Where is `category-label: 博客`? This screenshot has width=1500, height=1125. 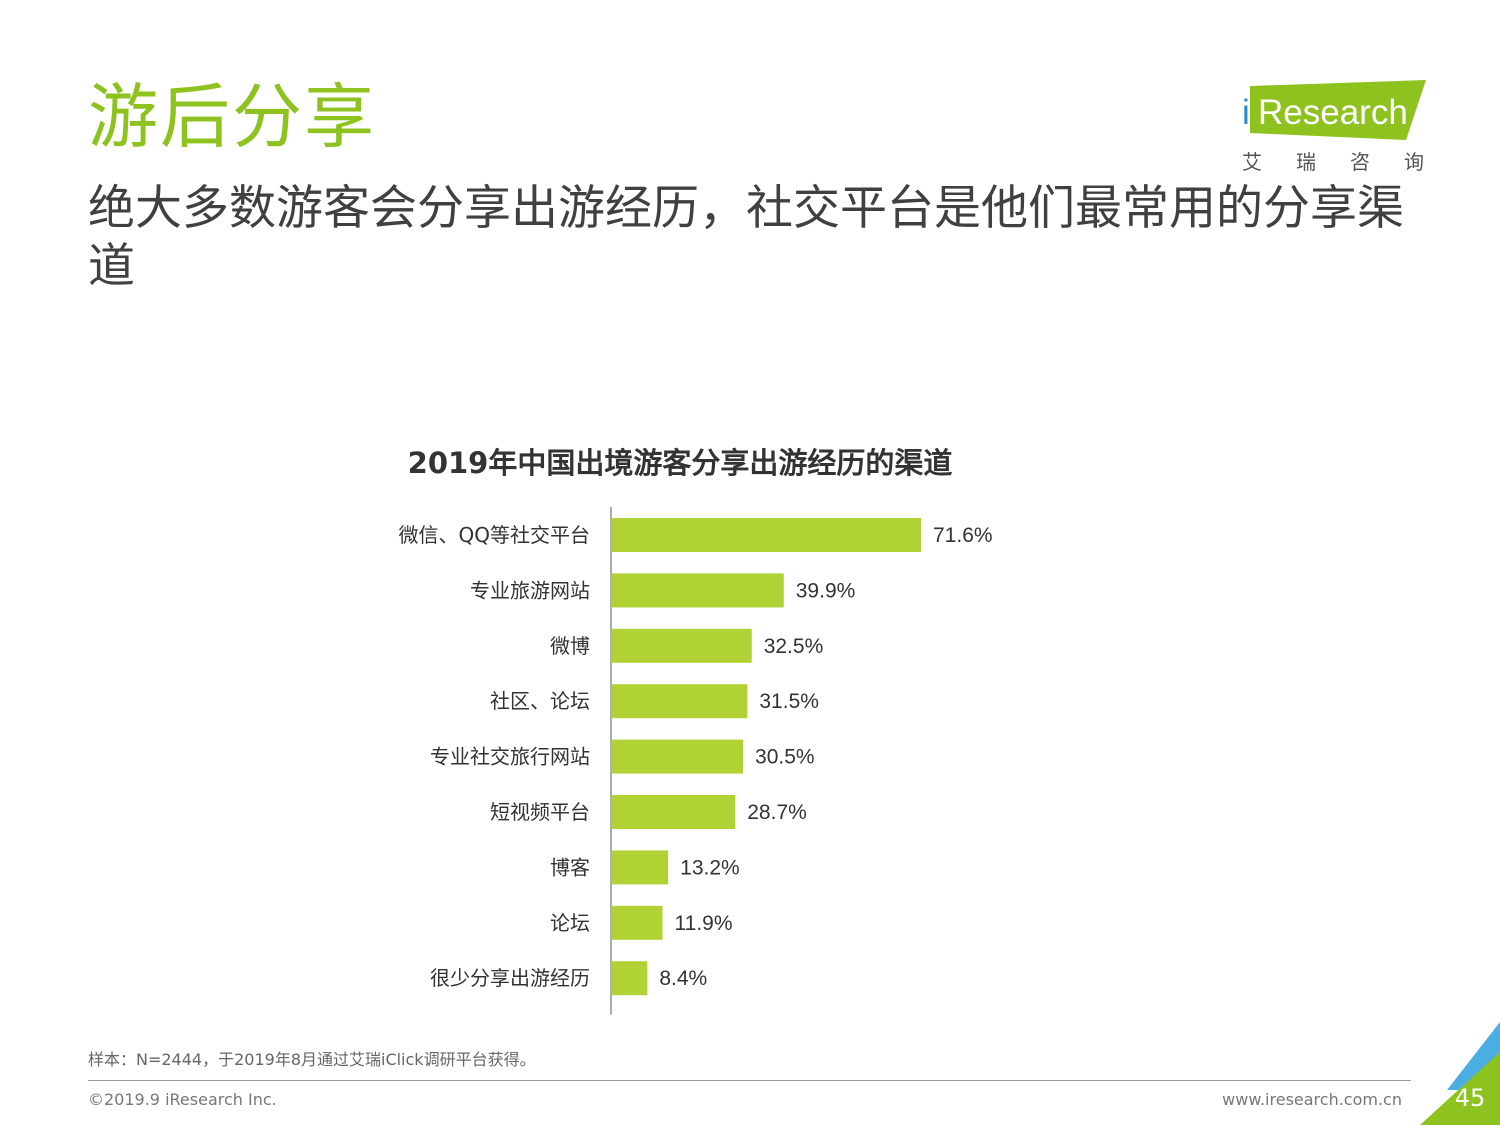 category-label: 博客 is located at coordinates (570, 867).